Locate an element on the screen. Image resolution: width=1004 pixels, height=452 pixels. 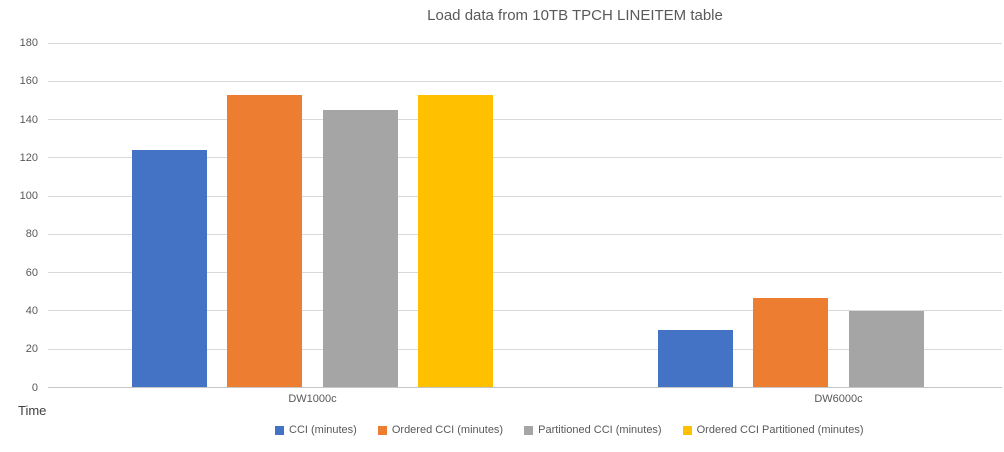
legend-label: Ordered CCI (minutes) is located at coordinates (447, 430).